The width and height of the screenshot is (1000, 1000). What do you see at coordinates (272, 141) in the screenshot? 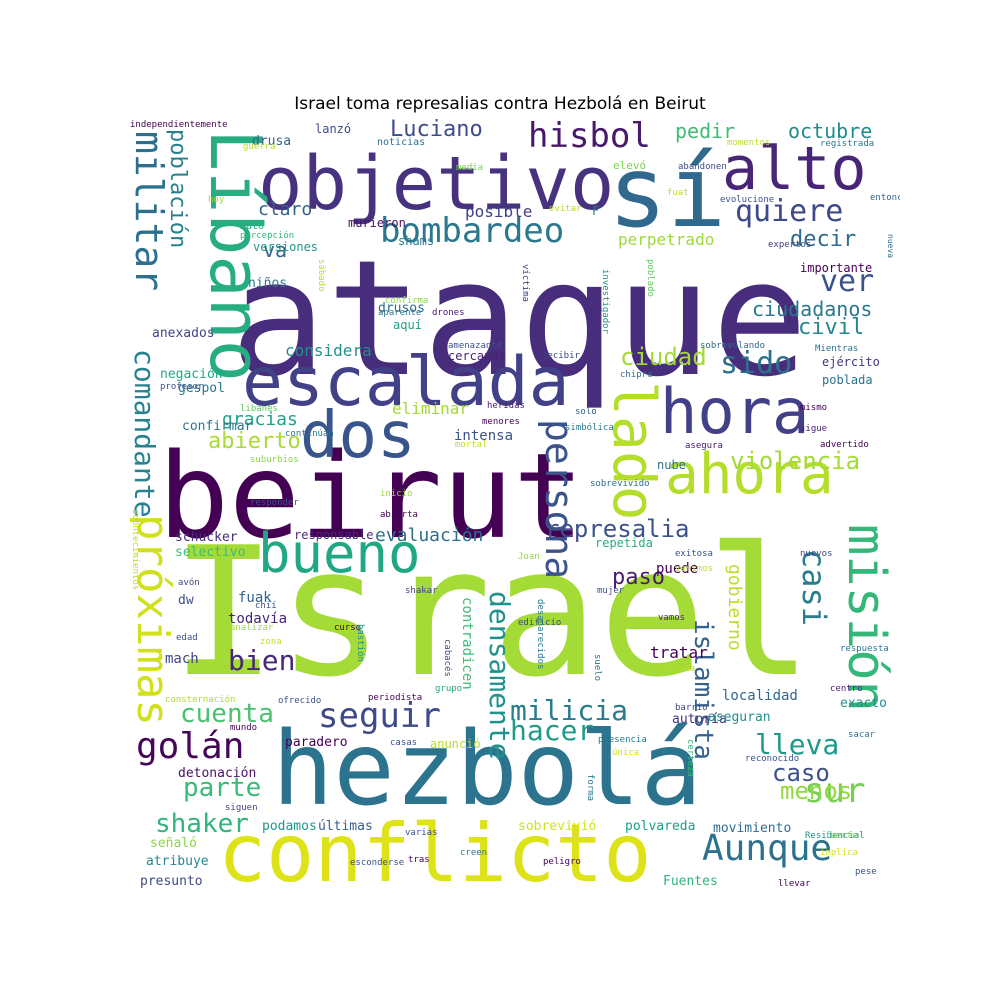
I see `cloud-word: drusa` at bounding box center [272, 141].